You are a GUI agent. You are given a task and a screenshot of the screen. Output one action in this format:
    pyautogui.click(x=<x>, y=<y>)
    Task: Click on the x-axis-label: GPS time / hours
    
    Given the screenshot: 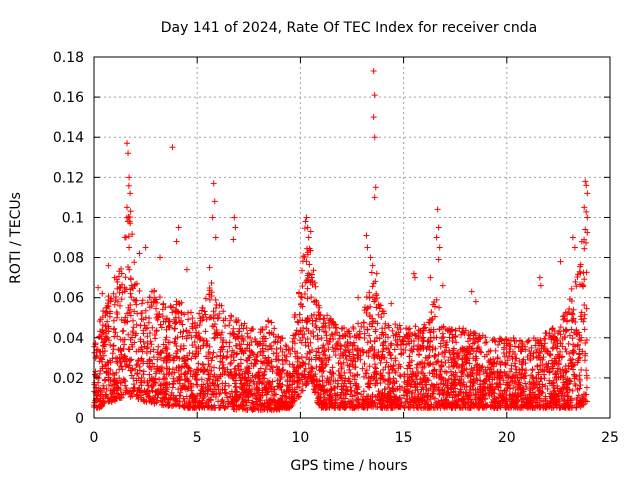 What is the action you would take?
    pyautogui.click(x=348, y=466)
    